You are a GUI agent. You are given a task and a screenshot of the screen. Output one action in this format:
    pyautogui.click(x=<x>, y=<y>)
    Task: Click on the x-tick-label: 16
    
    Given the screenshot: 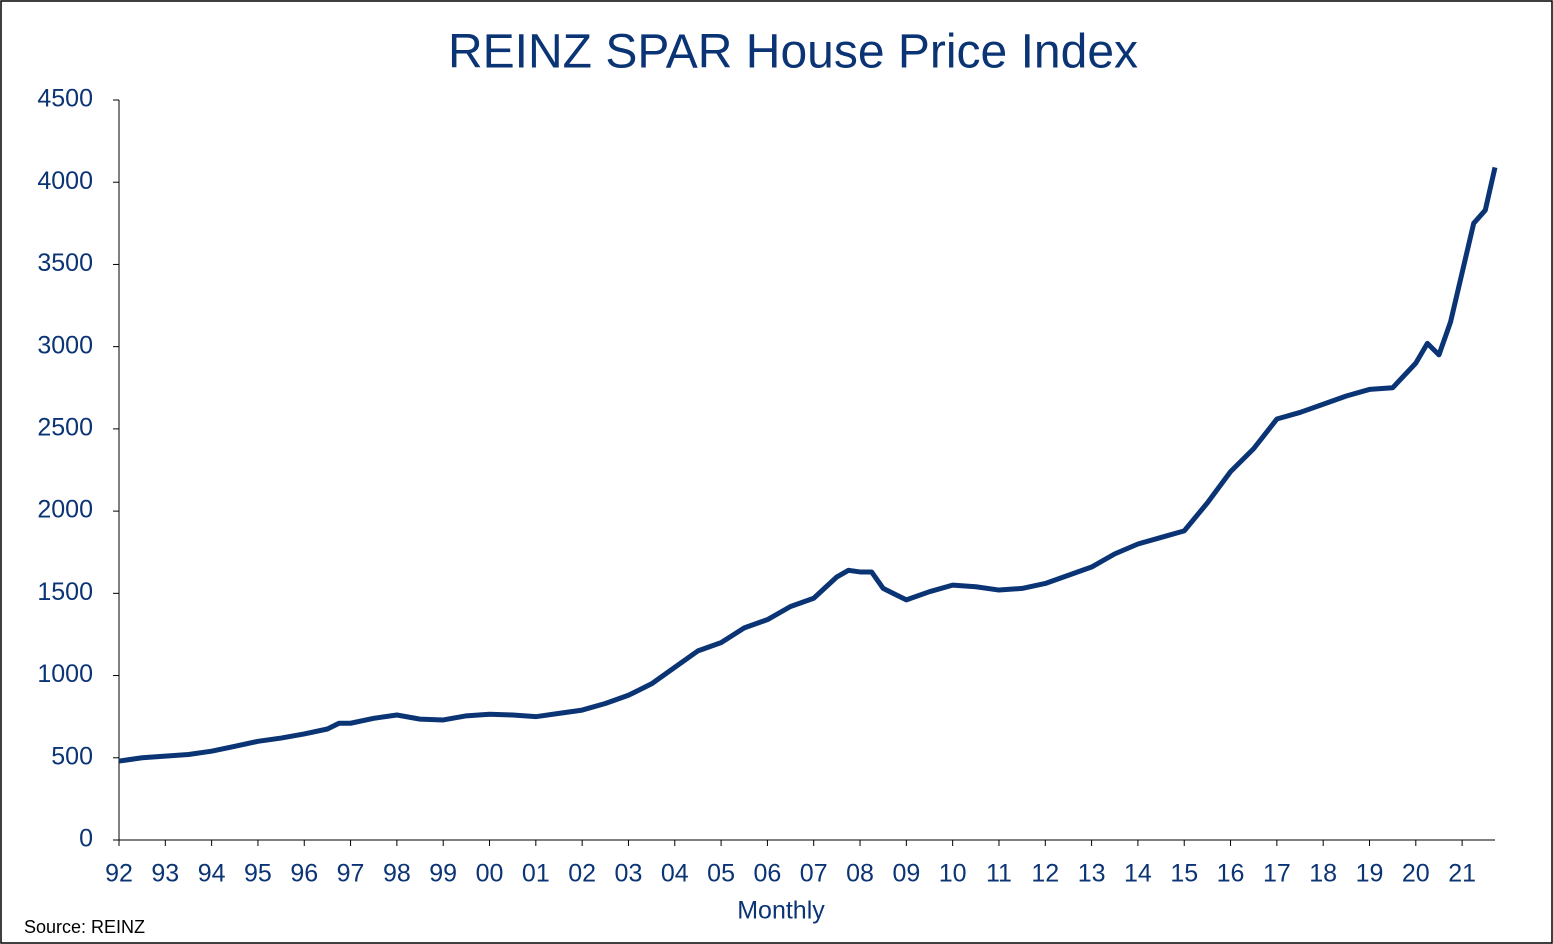 What is the action you would take?
    pyautogui.click(x=1231, y=874)
    